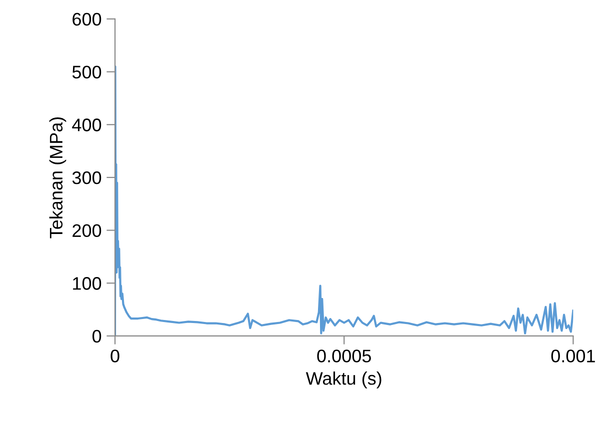  I want to click on y-tick-label: 600, so click(87, 19).